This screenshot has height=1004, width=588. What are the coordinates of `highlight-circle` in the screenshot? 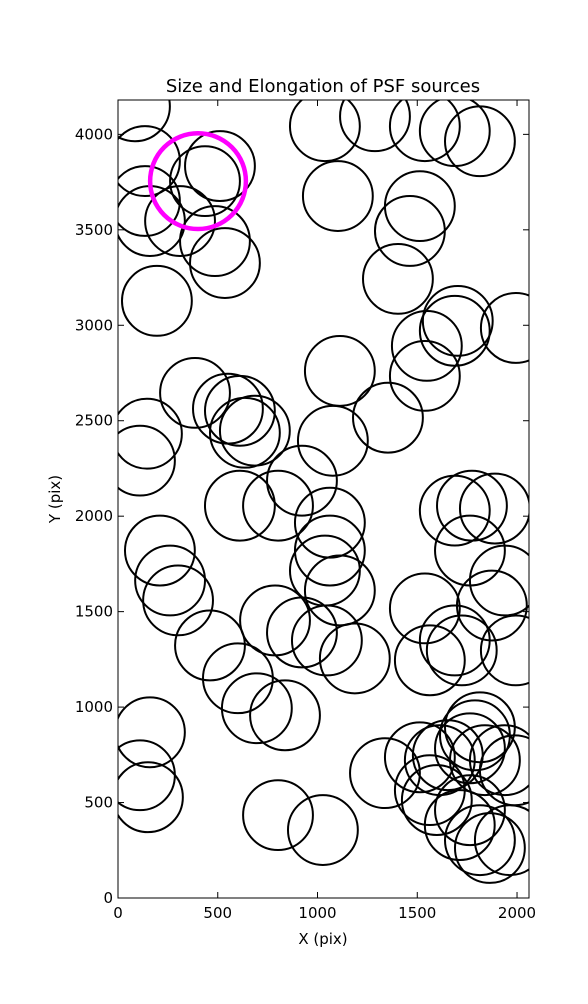 It's located at (198, 181).